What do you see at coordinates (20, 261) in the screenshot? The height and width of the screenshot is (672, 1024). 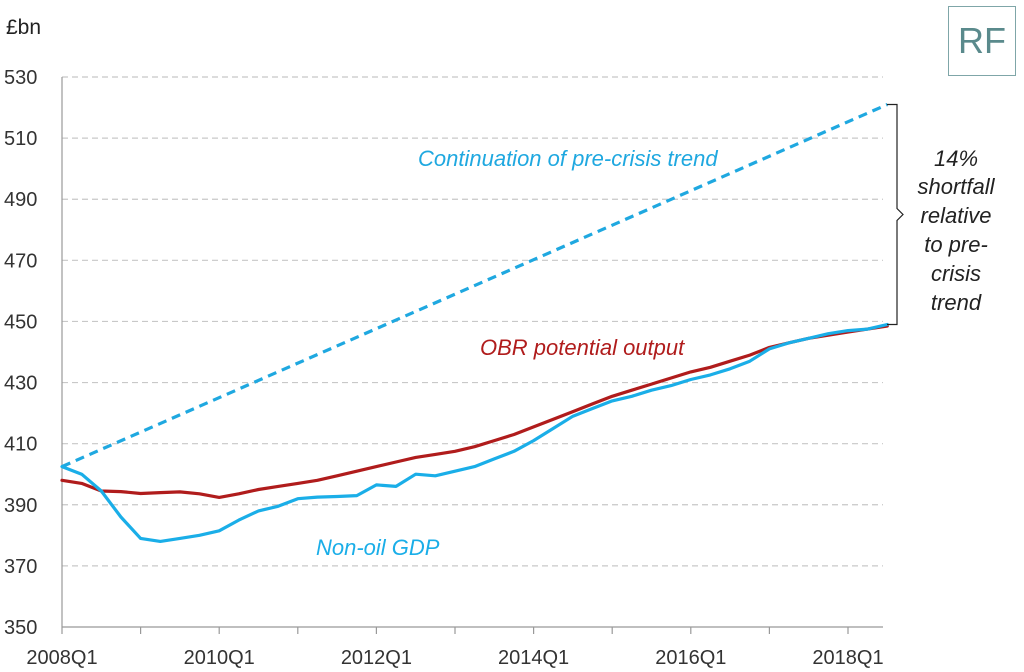 I see `y-tick-label-470: 470` at bounding box center [20, 261].